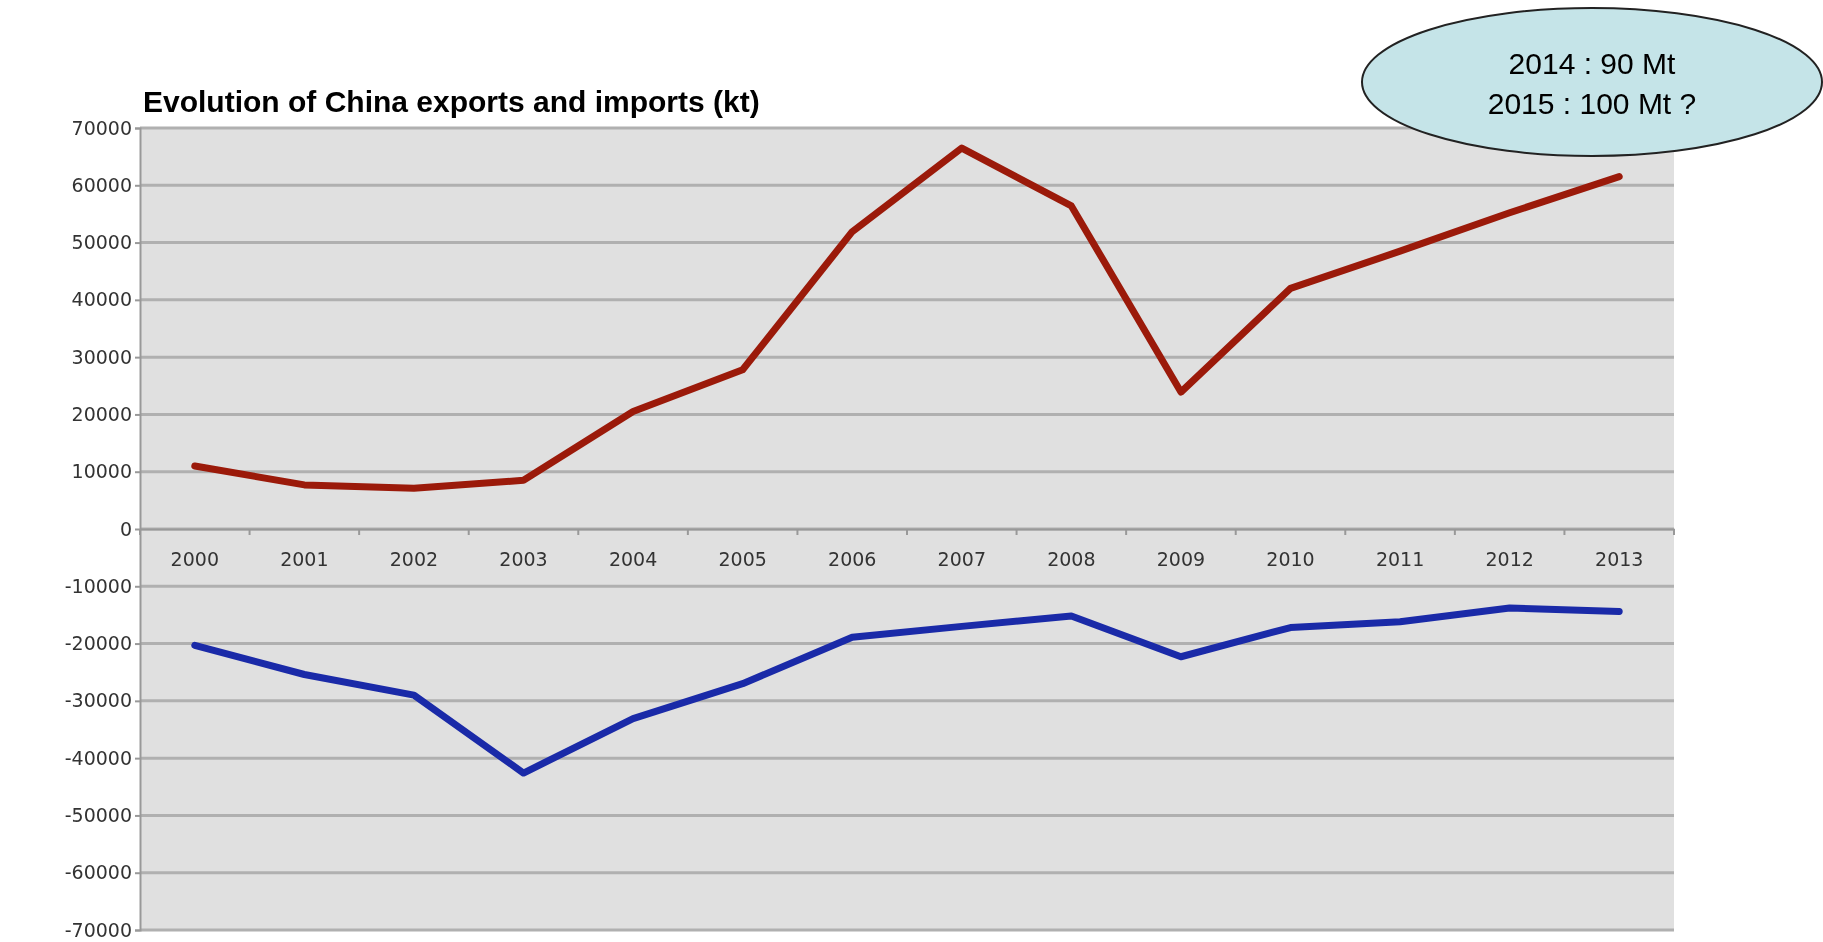  I want to click on y-tick-label: -30000, so click(98, 700).